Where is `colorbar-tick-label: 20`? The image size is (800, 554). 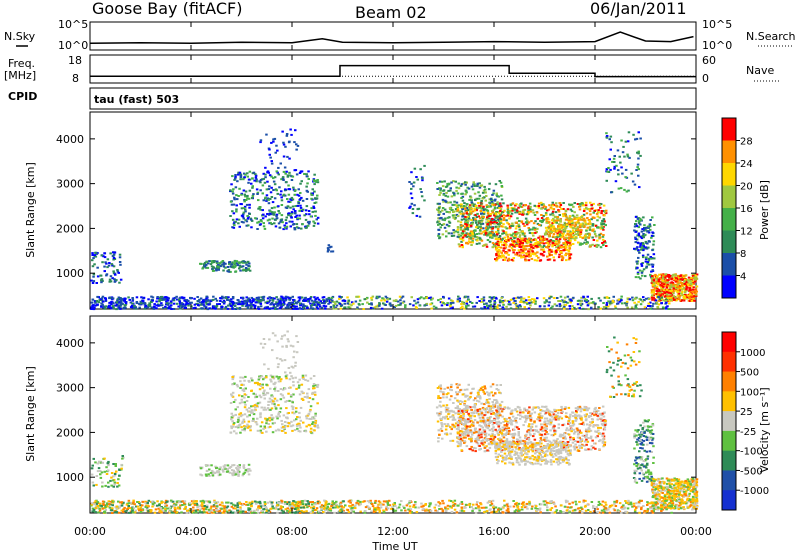 colorbar-tick-label: 20 is located at coordinates (746, 187).